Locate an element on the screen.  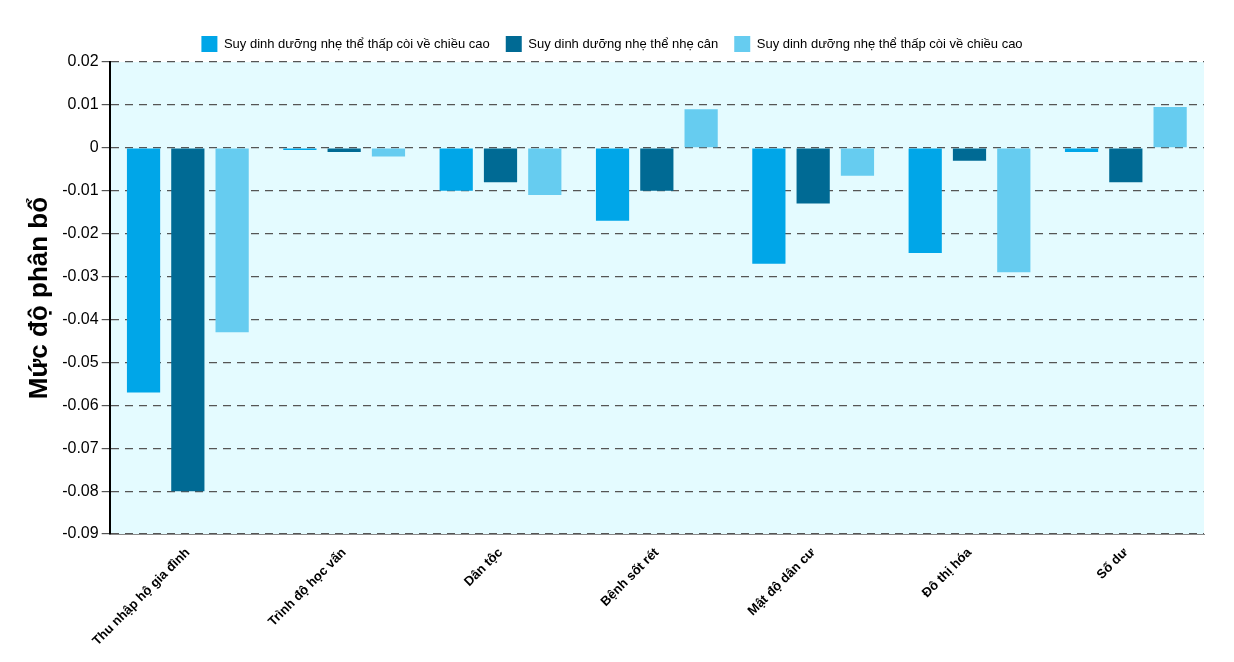
y-tick-label: -0.06 is located at coordinates (80, 404).